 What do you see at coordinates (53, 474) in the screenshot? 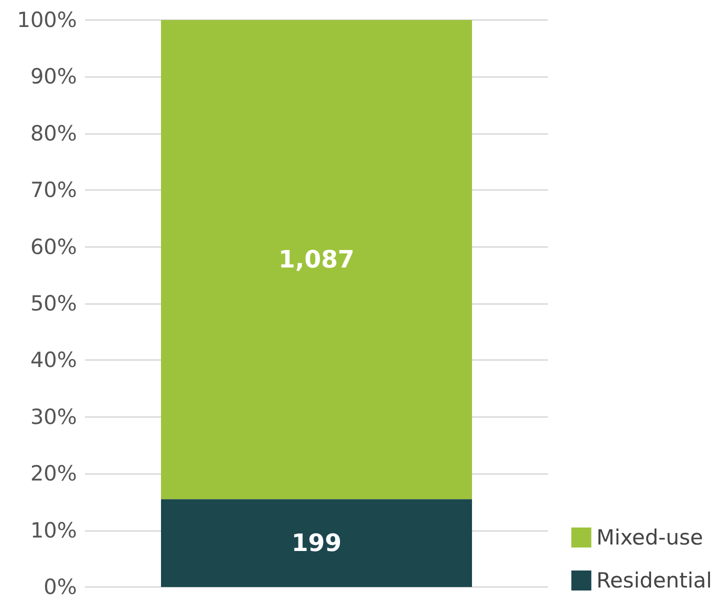
I see `y-tick-label: 20%` at bounding box center [53, 474].